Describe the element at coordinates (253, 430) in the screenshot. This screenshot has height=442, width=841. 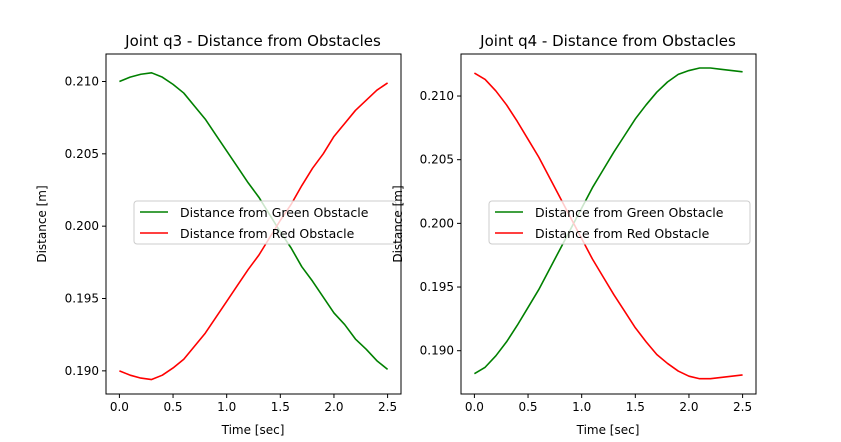
I see `chart-q3-xlabel: Time [sec]` at that location.